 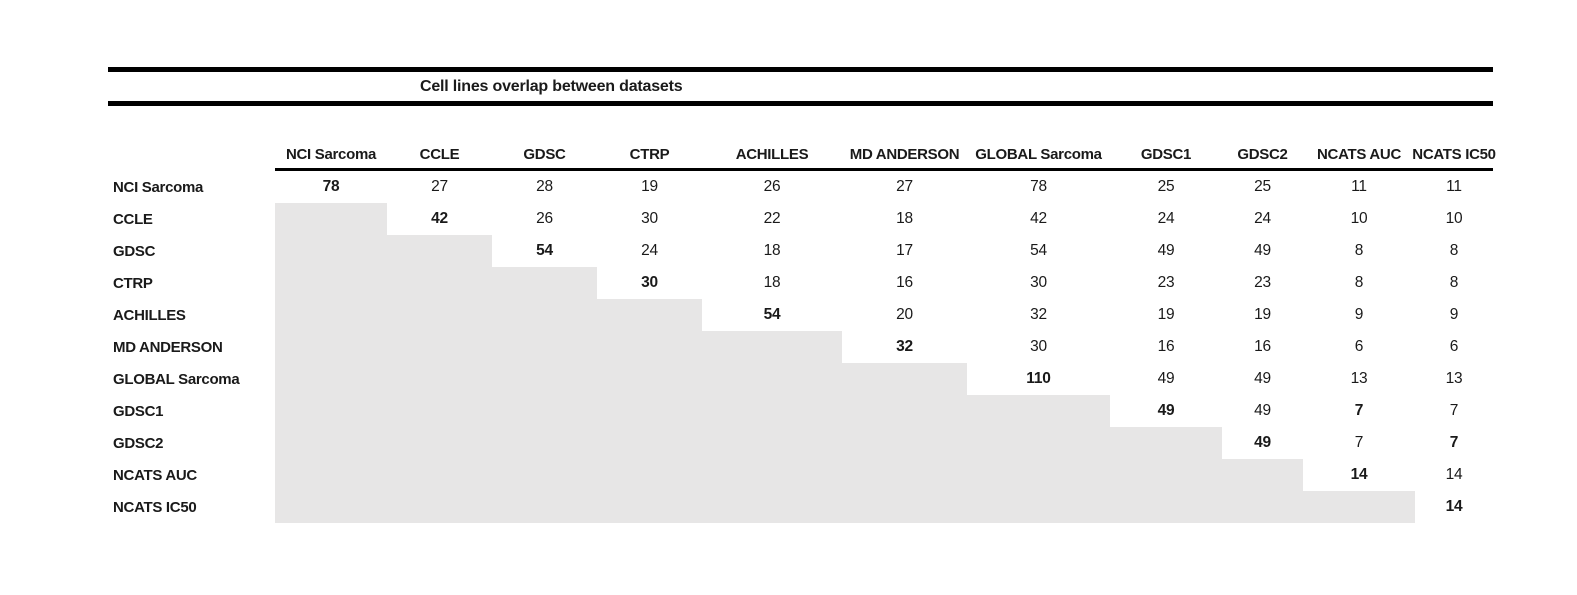 What do you see at coordinates (904, 314) in the screenshot?
I see `overlap-value-cell: 20` at bounding box center [904, 314].